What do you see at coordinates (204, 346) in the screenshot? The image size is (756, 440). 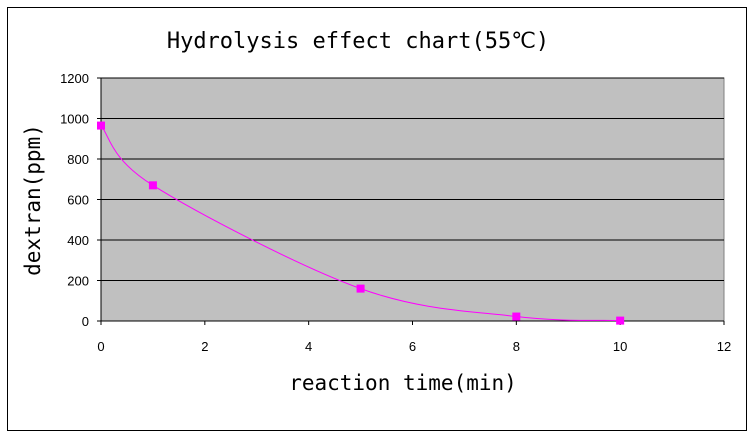 I see `x-tick-label: 2` at bounding box center [204, 346].